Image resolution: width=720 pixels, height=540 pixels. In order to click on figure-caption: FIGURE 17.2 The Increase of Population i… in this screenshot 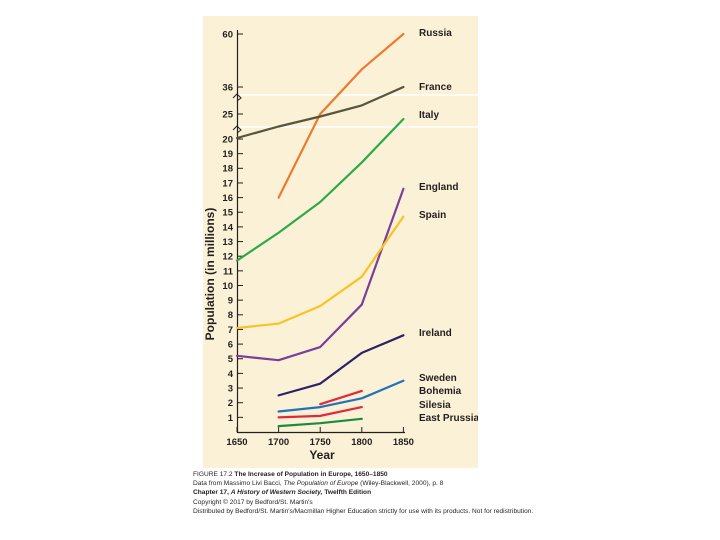, I will do `click(383, 493)`.